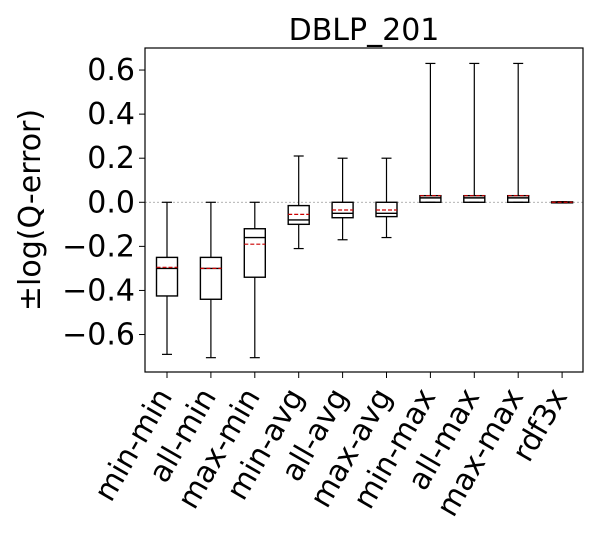 Image resolution: width=600 pixels, height=550 pixels. Describe the element at coordinates (30, 210) in the screenshot. I see `y-axis-label: ±log(Q-error)` at that location.